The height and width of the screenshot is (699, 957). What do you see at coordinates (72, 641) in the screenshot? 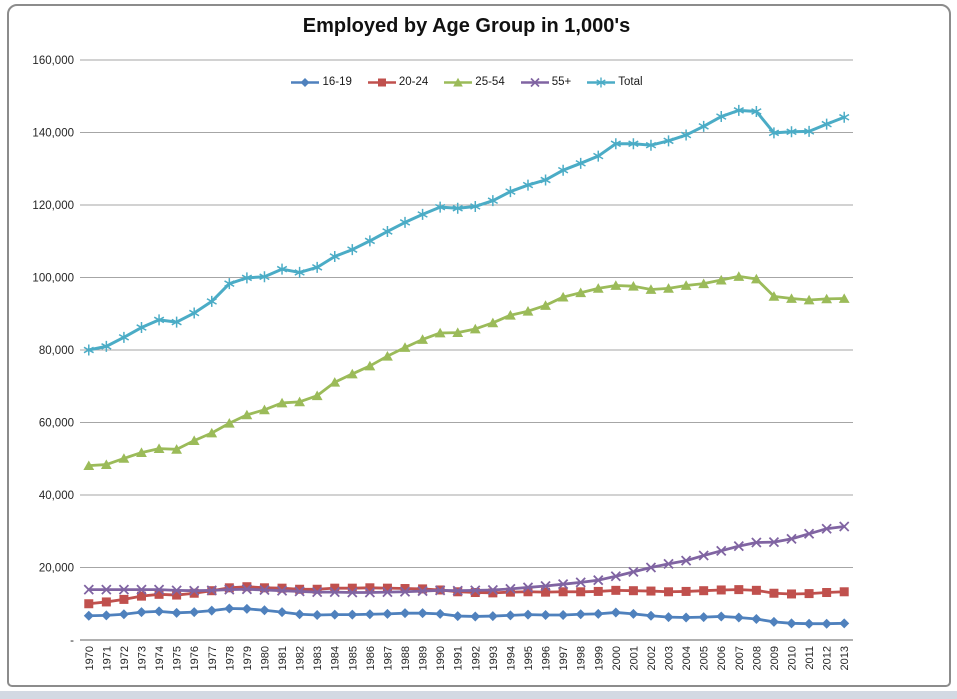
I see `y-tick-label: -` at bounding box center [72, 641].